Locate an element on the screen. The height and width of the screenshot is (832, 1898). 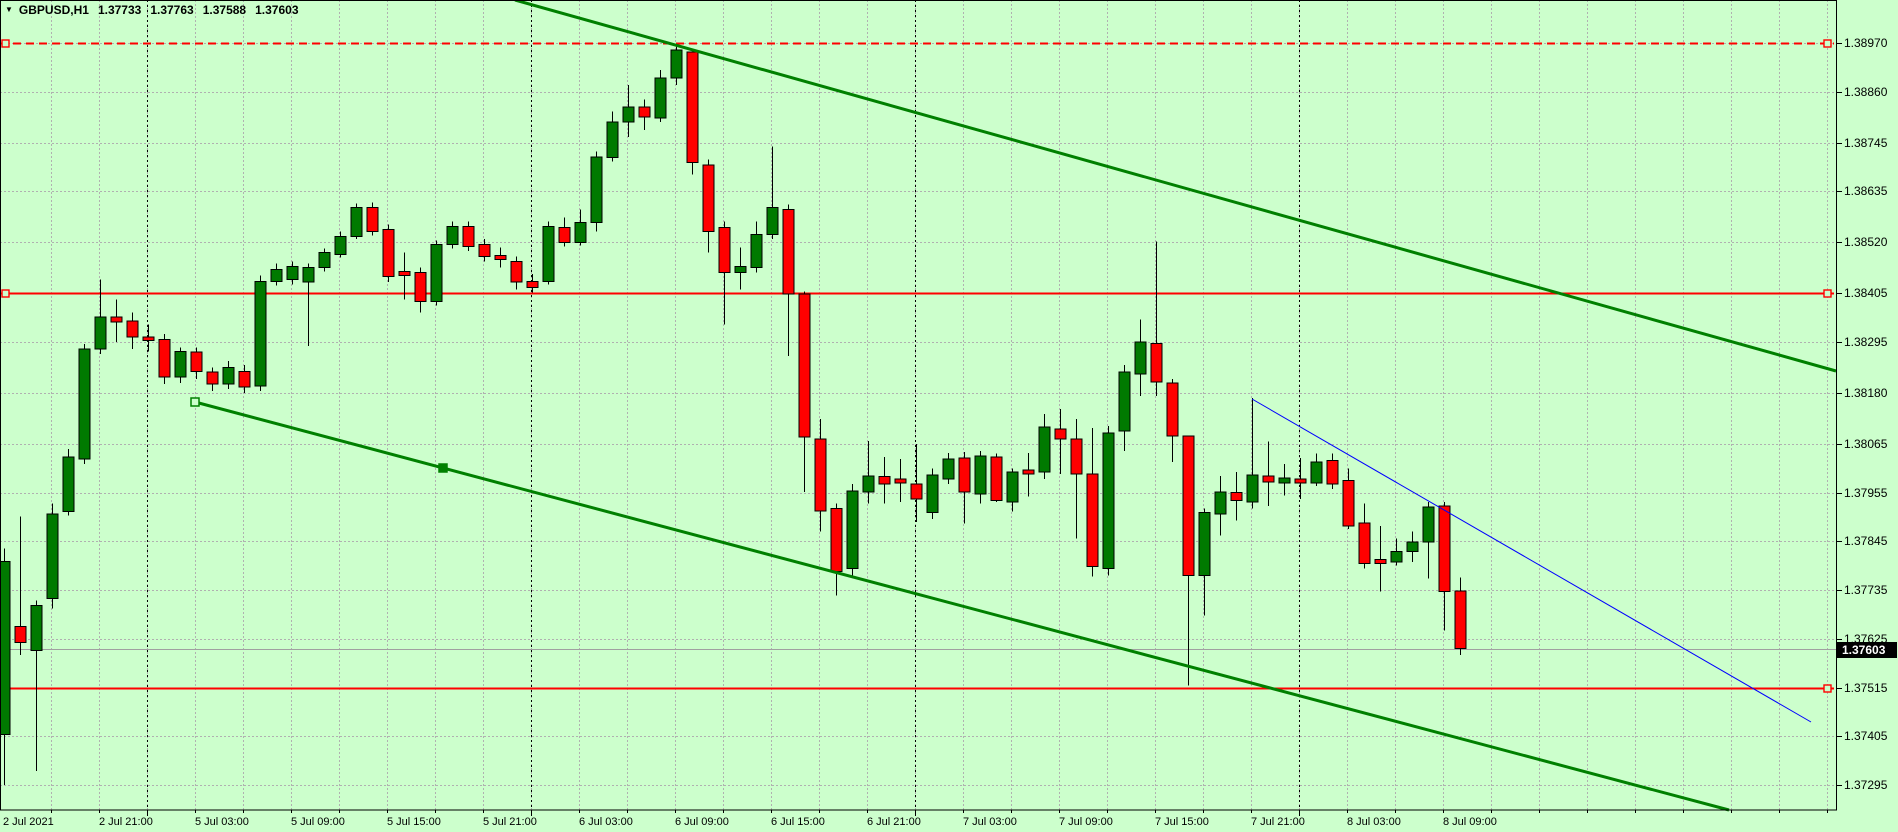
time-axis-label: 8 Jul 03:00 is located at coordinates (1374, 822).